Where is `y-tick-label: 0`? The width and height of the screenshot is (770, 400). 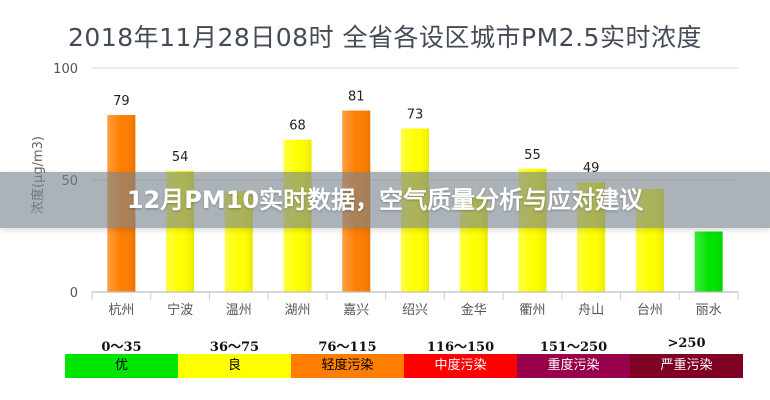
y-tick-label: 0 is located at coordinates (74, 293).